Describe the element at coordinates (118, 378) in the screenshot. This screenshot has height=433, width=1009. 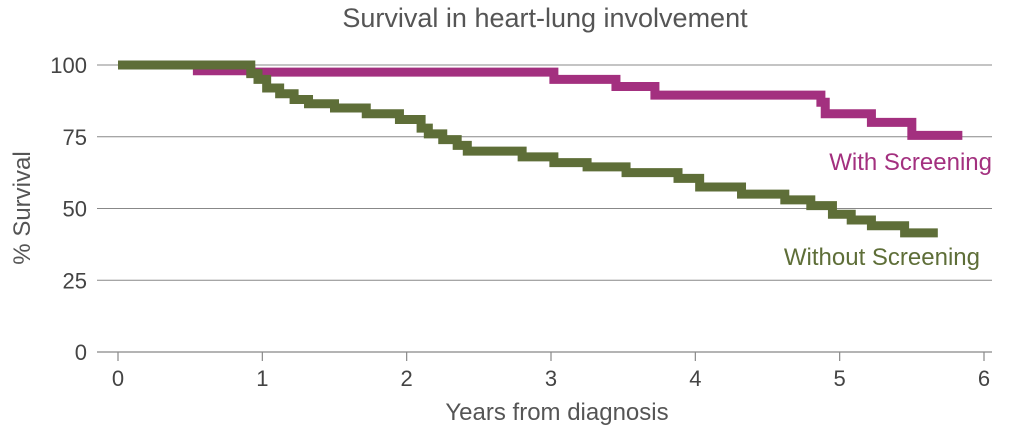
I see `x-tick-label: 0` at that location.